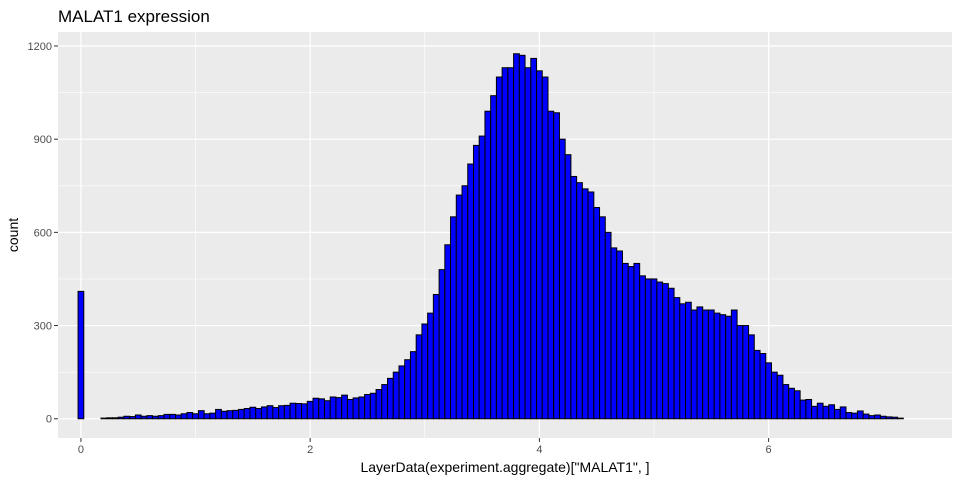 The width and height of the screenshot is (960, 480). Describe the element at coordinates (13, 235) in the screenshot. I see `y-axis-label: count` at that location.